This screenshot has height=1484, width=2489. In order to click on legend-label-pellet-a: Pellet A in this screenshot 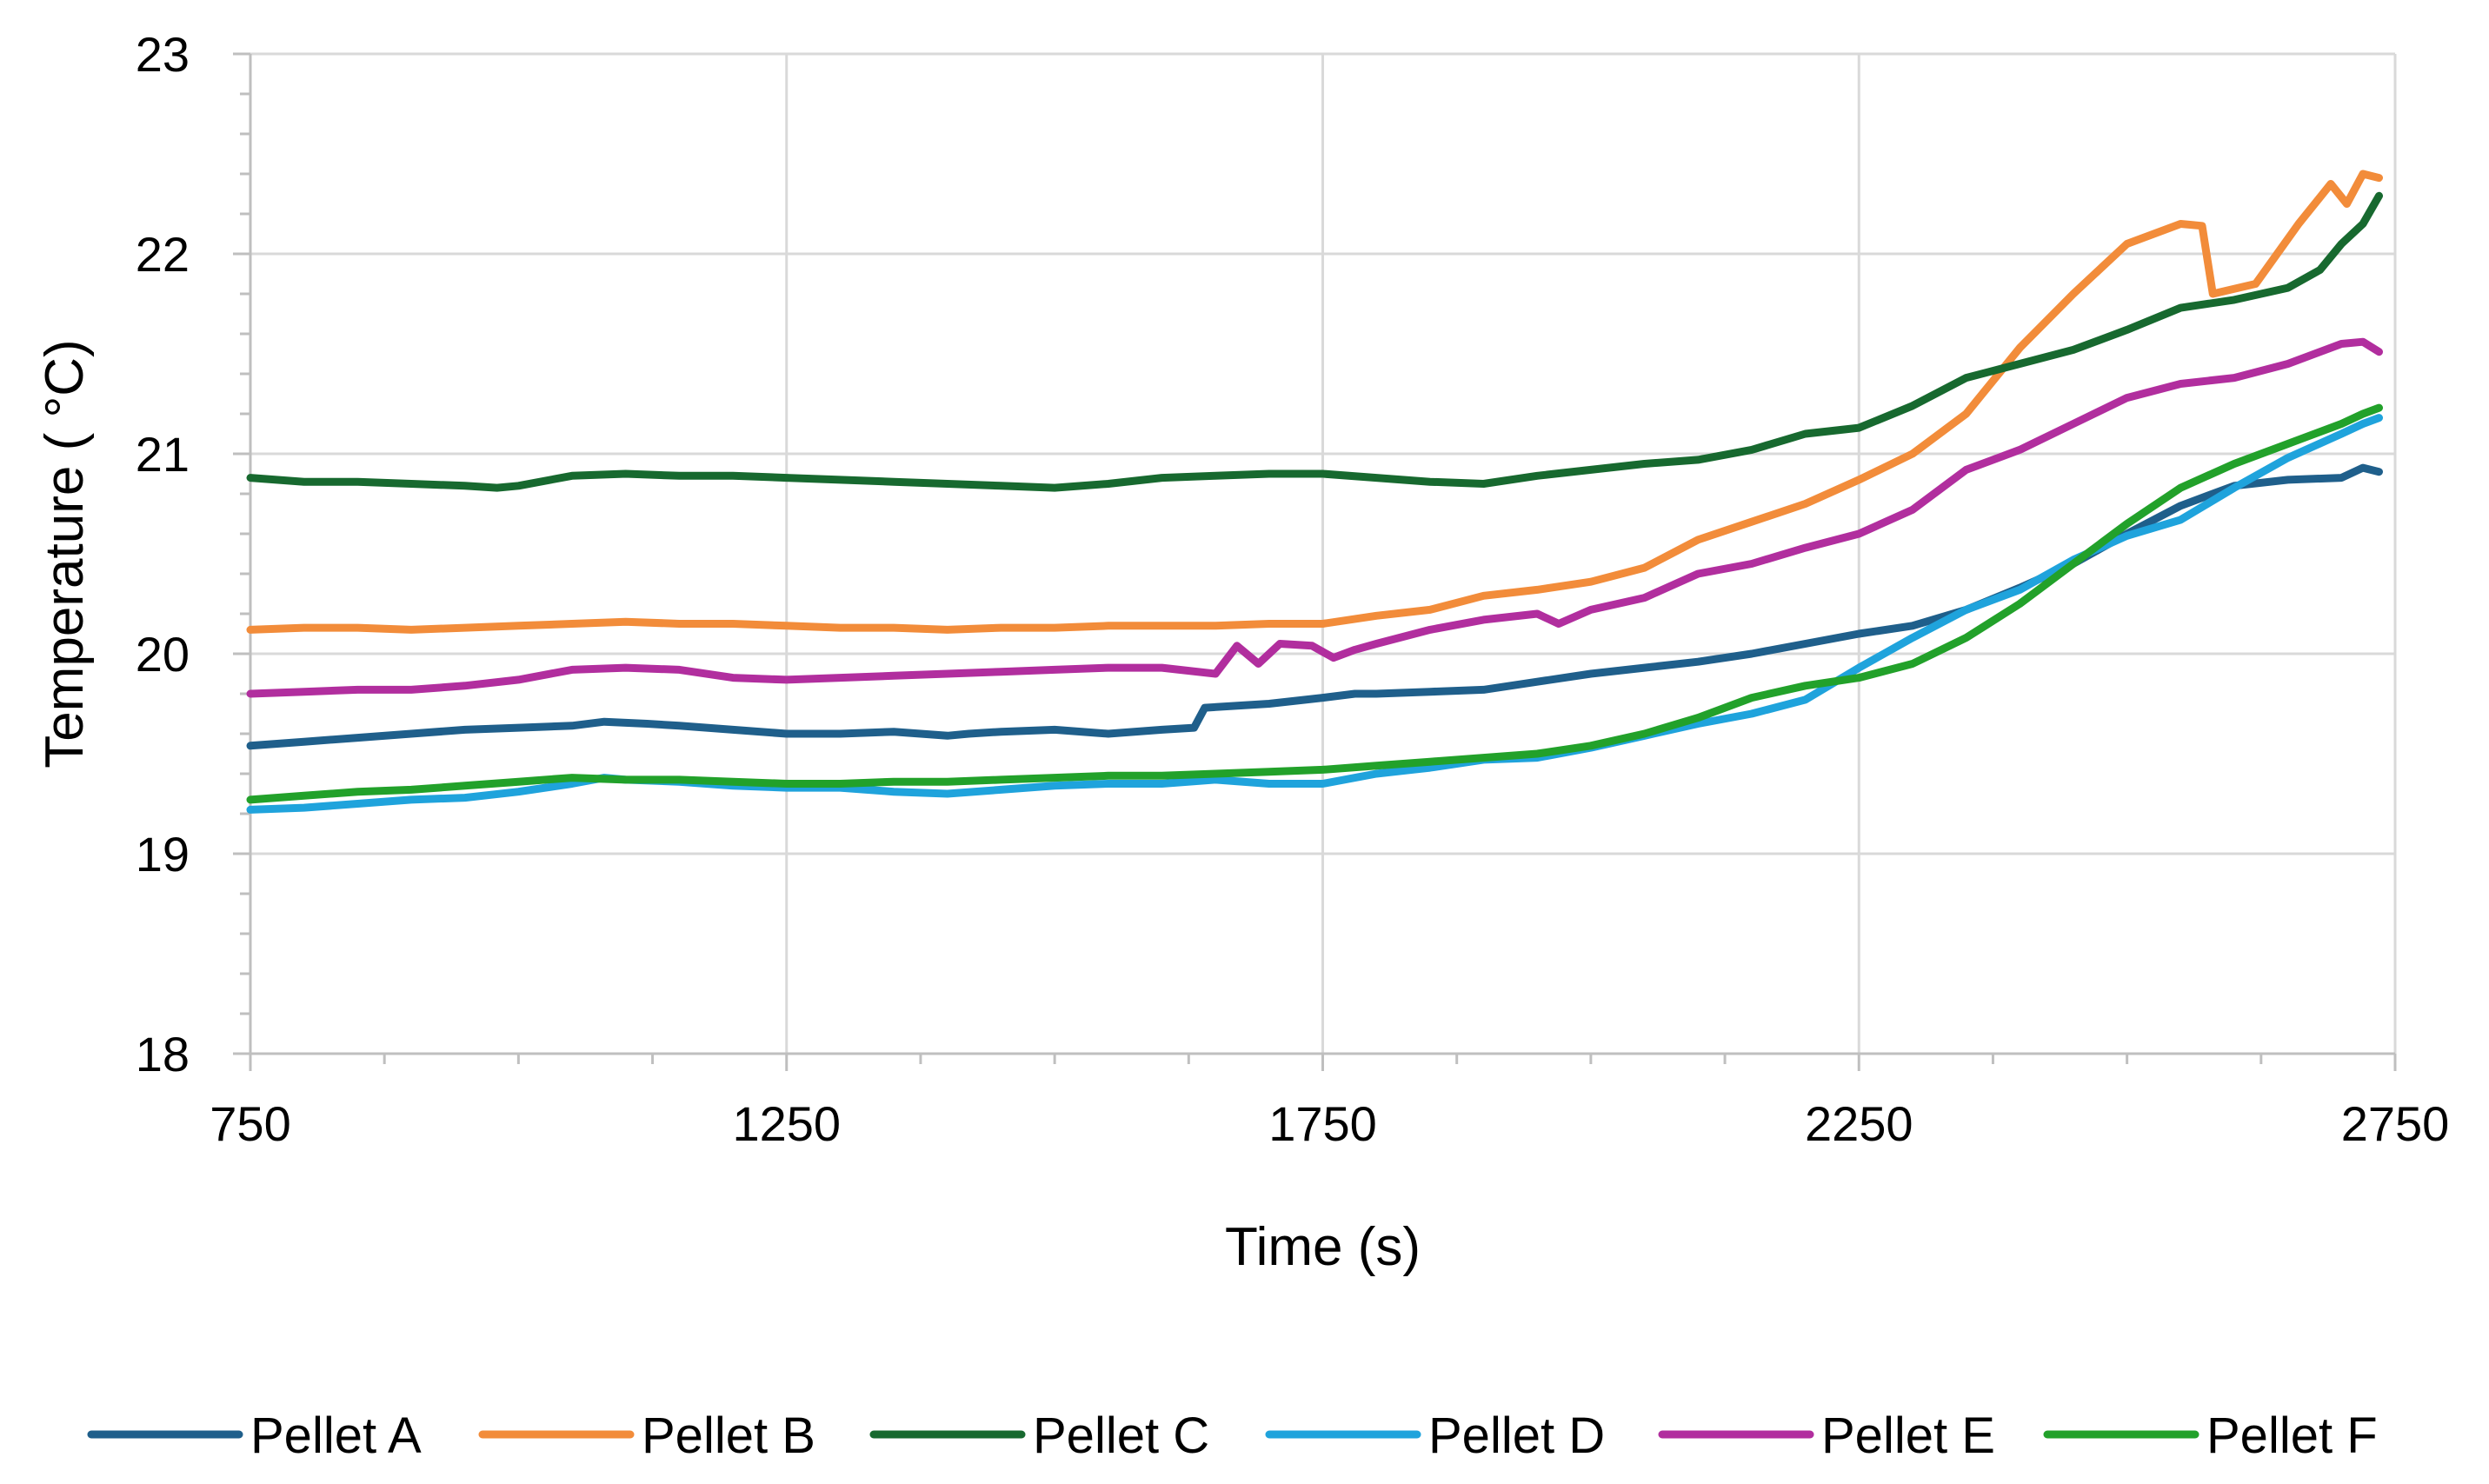, I will do `click(336, 1435)`.